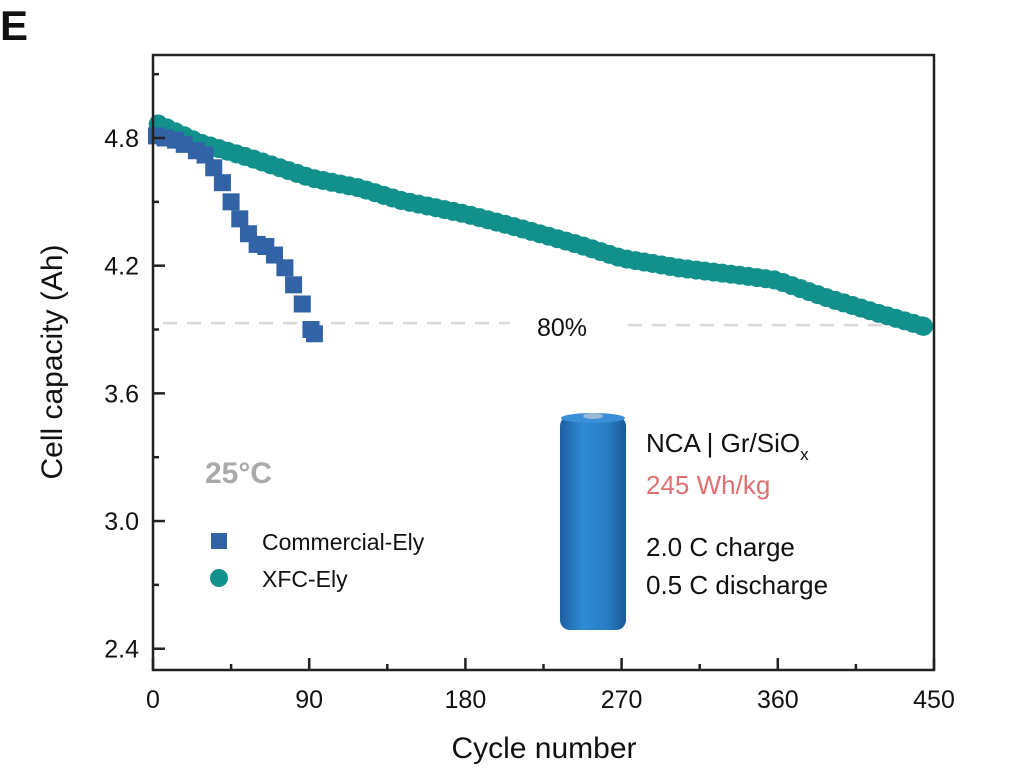 This screenshot has height=780, width=1024. I want to click on legend-label-commercial-ely: Commercial-Ely, so click(343, 542).